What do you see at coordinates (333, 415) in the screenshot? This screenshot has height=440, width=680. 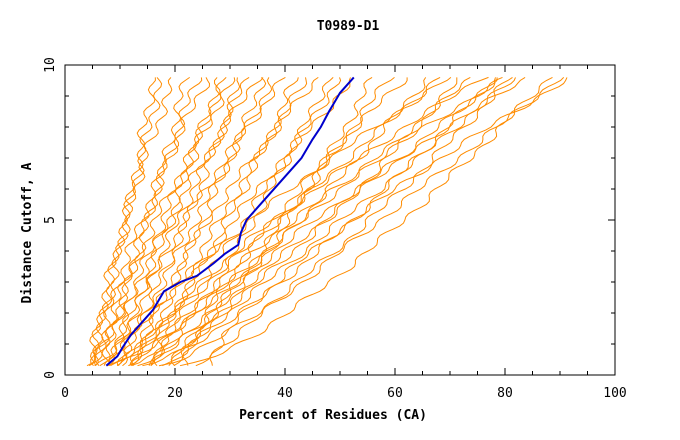 I see `x-axis-label: Percent of Residues (CA)` at bounding box center [333, 415].